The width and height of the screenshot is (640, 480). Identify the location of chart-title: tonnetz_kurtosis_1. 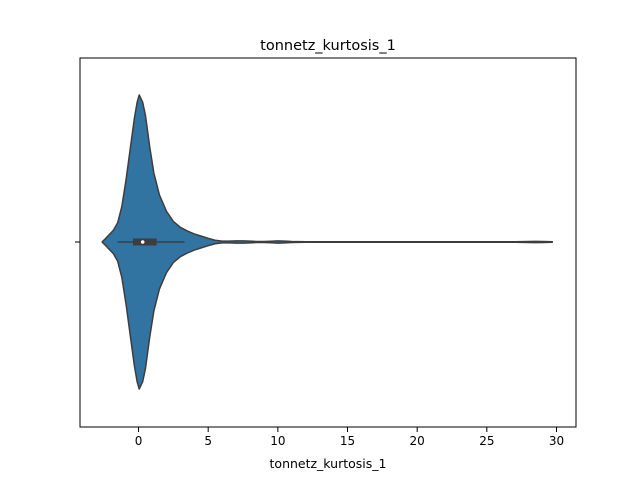
(328, 46).